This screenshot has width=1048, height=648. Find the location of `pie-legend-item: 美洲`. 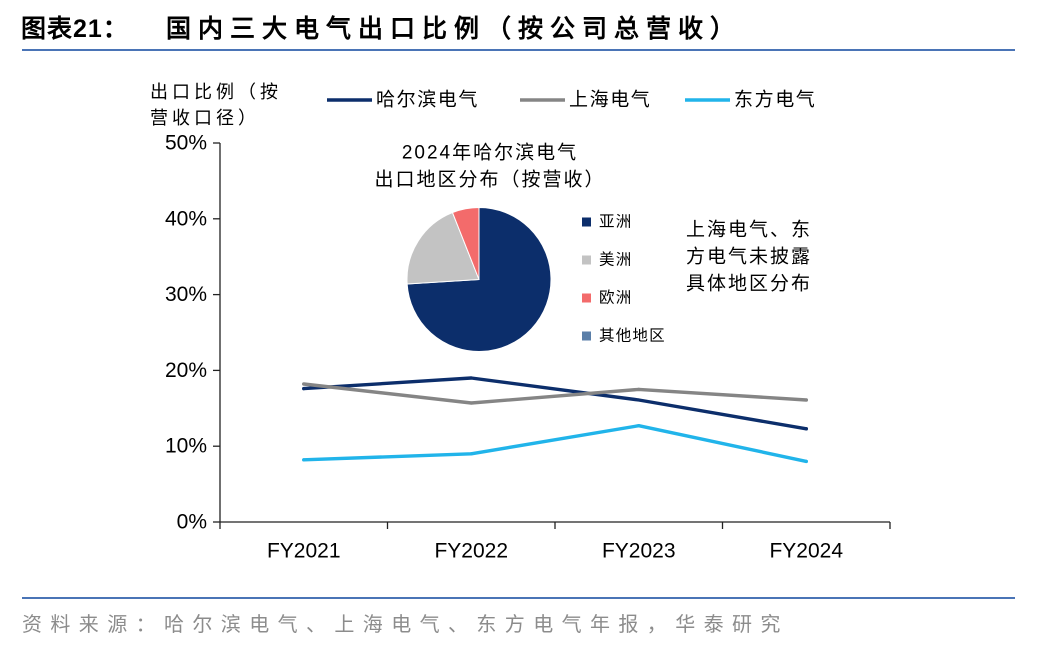

pie-legend-item: 美洲 is located at coordinates (607, 260).